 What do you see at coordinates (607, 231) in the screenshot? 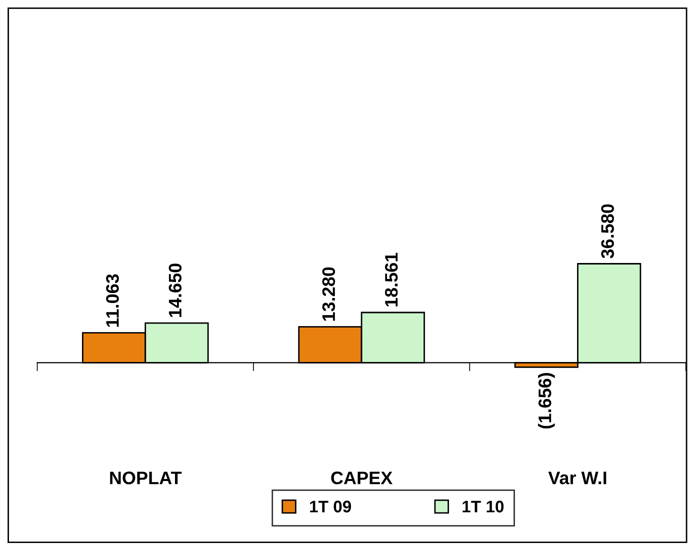
I see `data-label: 36.580` at bounding box center [607, 231].